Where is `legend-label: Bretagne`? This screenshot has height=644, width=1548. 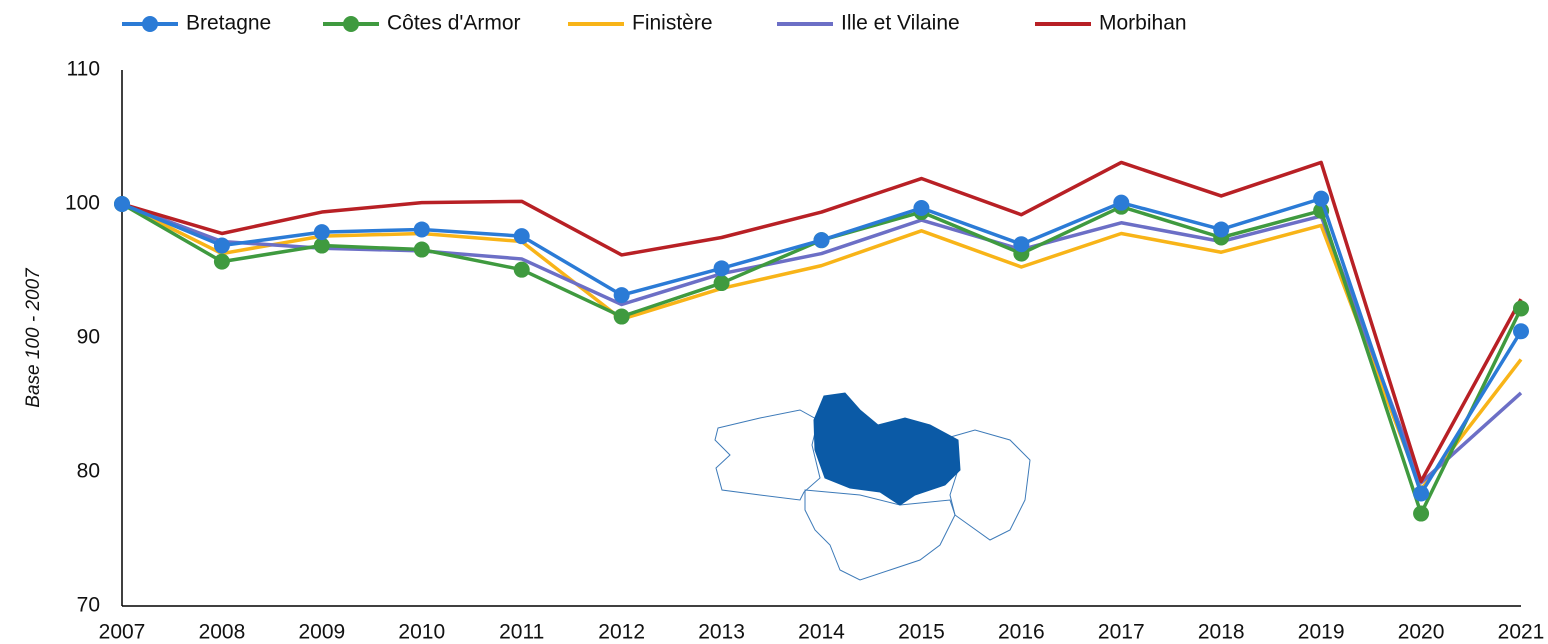 legend-label: Bretagne is located at coordinates (228, 23).